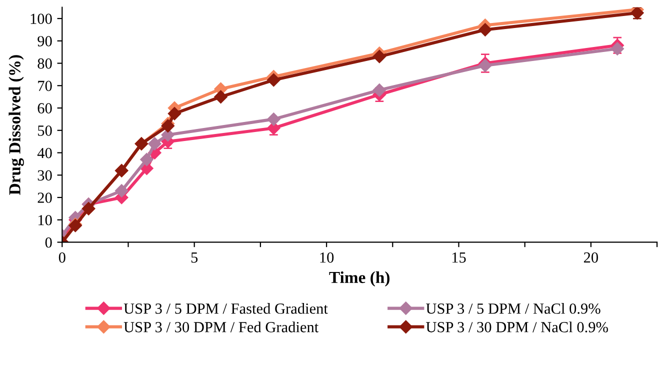 Image resolution: width=661 pixels, height=367 pixels. I want to click on legend-label: USP 3 / 30 DPM / Fed Gradient, so click(221, 327).